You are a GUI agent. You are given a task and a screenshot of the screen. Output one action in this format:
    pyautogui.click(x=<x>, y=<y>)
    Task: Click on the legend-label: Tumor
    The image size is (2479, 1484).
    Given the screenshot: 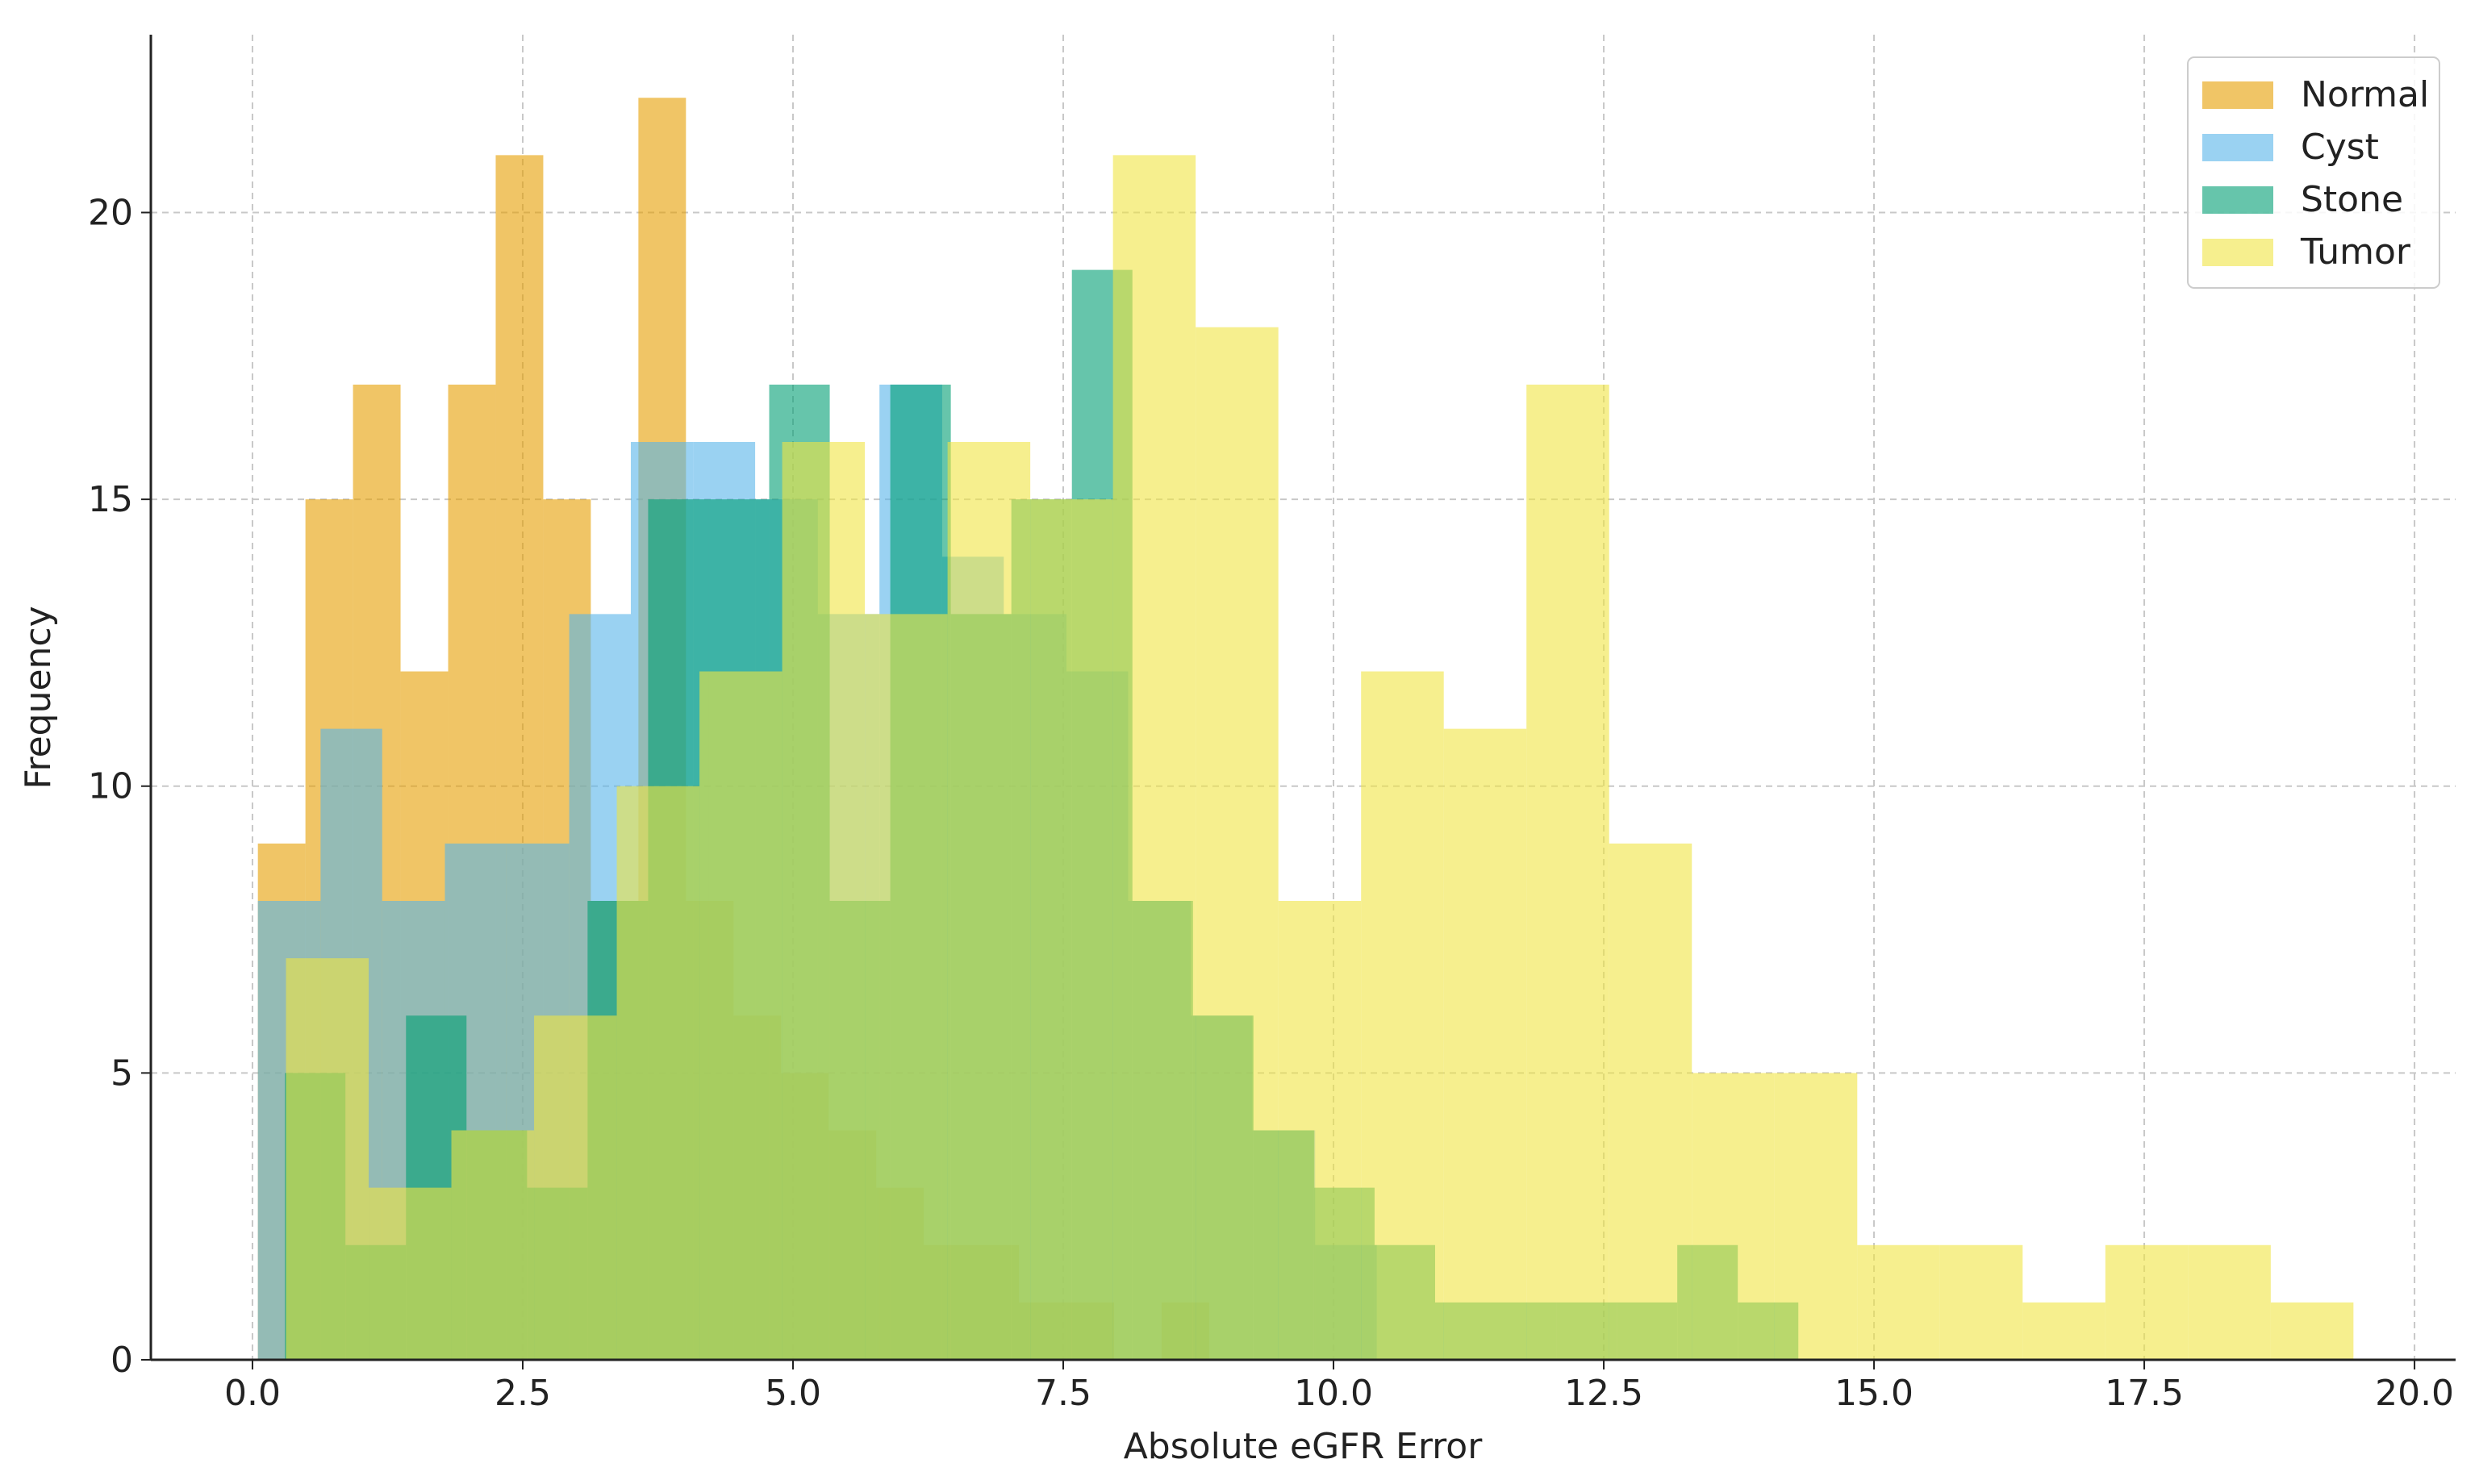 What is the action you would take?
    pyautogui.click(x=2355, y=252)
    